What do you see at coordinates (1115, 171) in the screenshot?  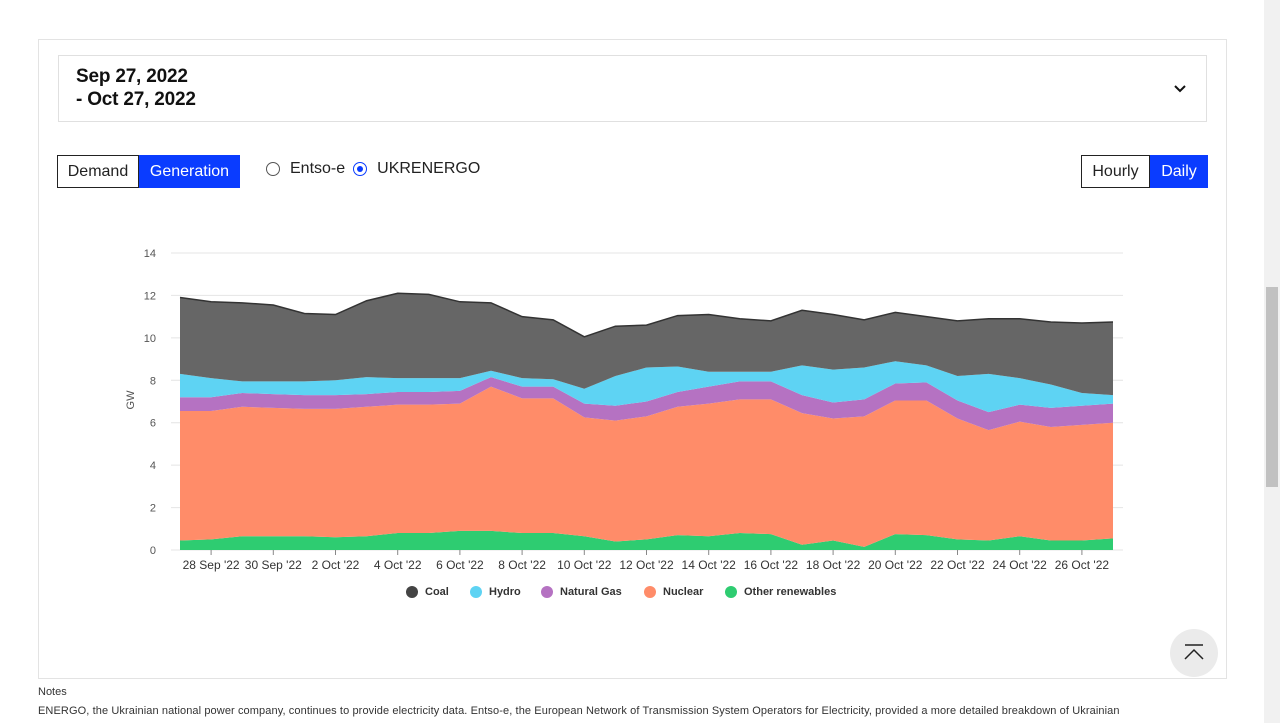 I see `hourly-button: Hourly` at bounding box center [1115, 171].